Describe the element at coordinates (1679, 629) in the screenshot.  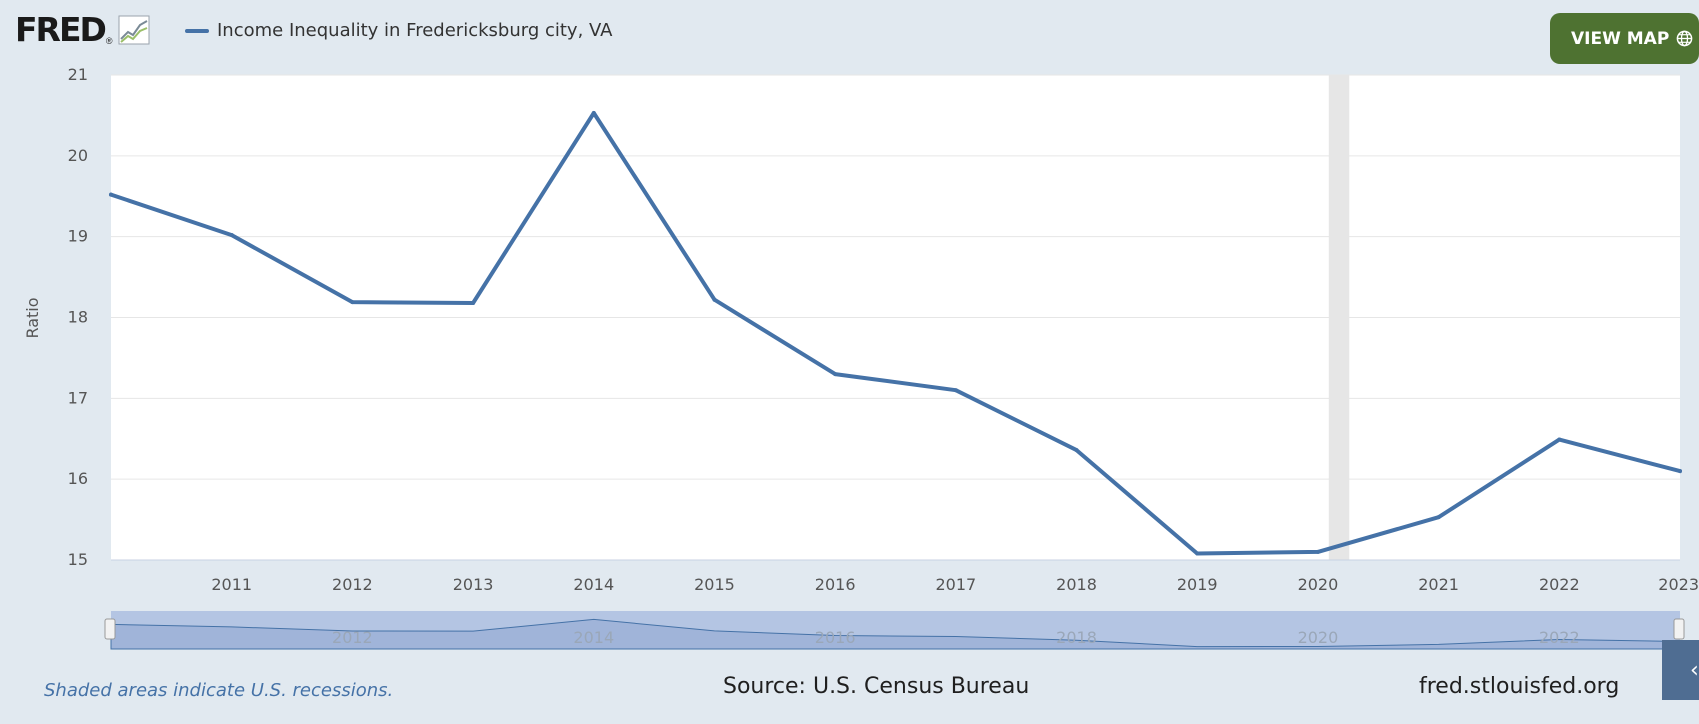
I see `navigator-handle-right` at that location.